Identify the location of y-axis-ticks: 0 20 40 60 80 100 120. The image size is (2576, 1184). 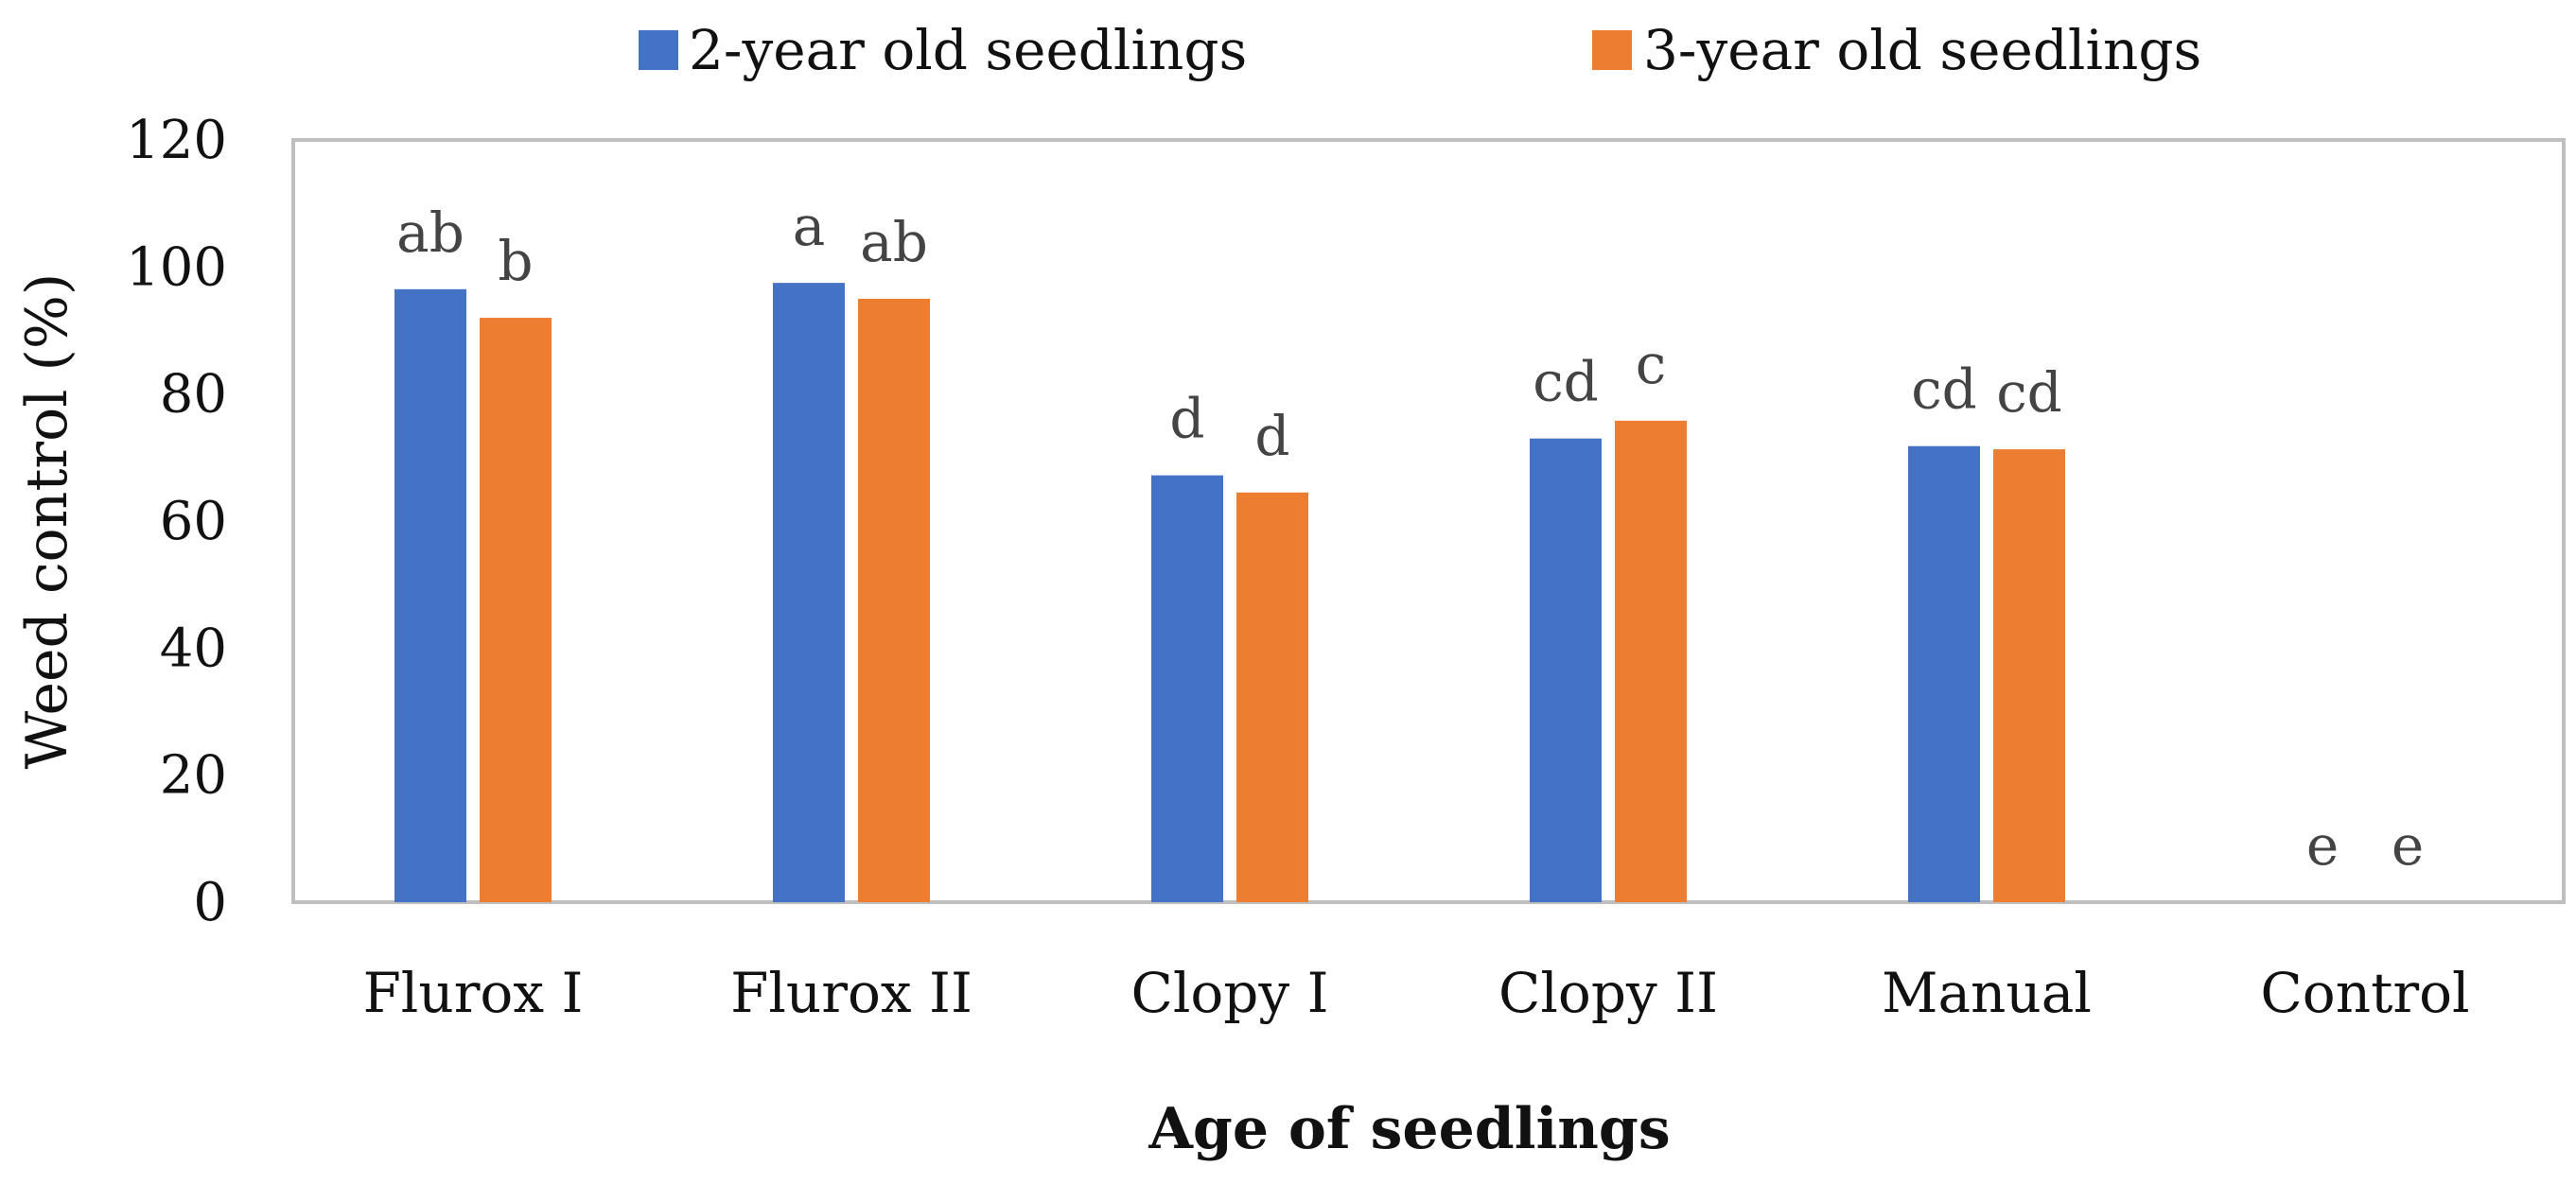
(176, 521).